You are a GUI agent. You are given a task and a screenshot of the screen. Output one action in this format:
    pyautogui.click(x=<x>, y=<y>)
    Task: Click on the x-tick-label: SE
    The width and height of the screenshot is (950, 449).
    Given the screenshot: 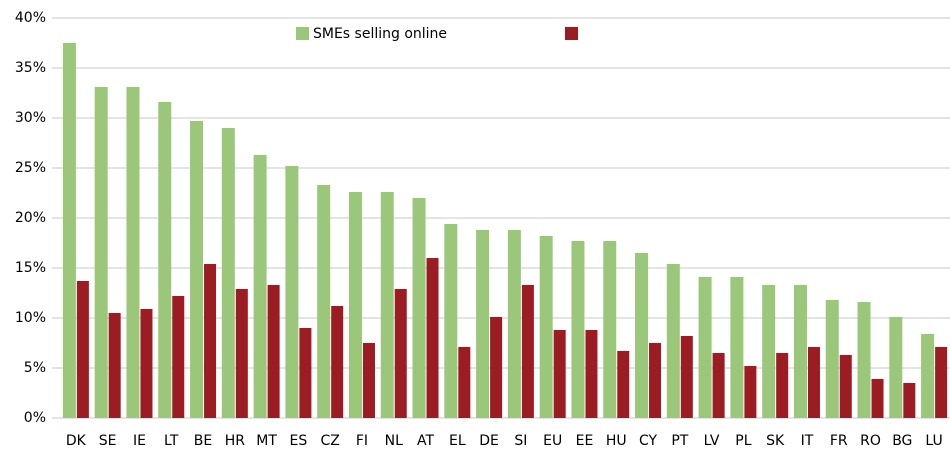 What is the action you would take?
    pyautogui.click(x=108, y=441)
    